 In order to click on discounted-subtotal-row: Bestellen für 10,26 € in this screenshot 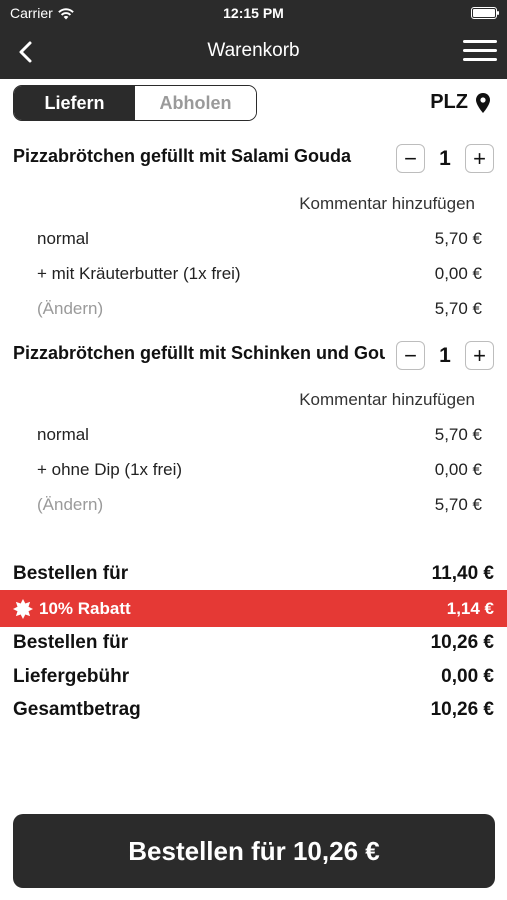, I will do `click(253, 643)`.